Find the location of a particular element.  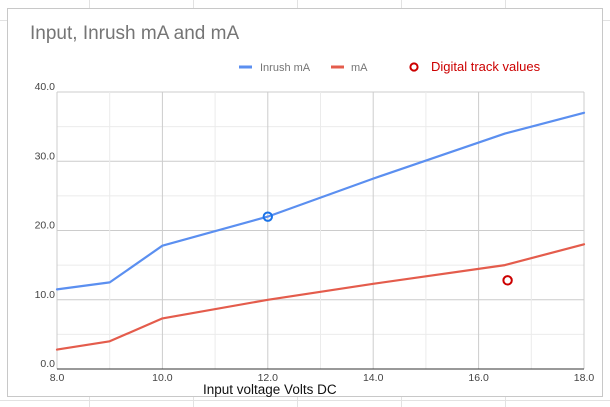

digital-track-marker is located at coordinates (507, 280).